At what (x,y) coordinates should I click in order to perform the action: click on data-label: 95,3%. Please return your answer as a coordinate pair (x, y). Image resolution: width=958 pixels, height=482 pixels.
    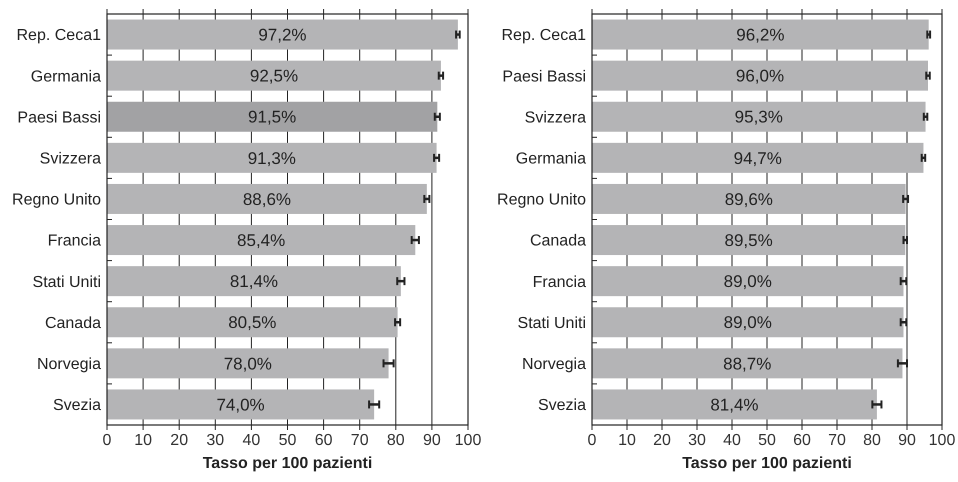
    Looking at the image, I should click on (758, 117).